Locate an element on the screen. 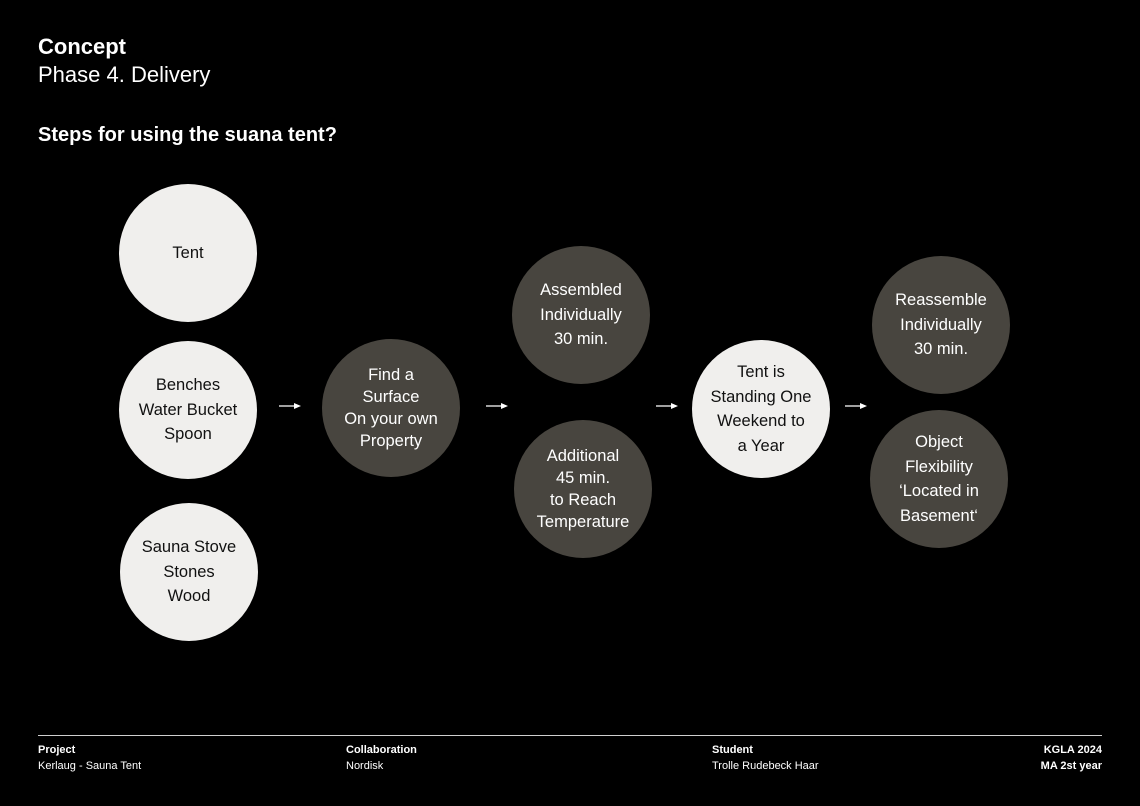 This screenshot has width=1140, height=806. step-circle-reassemble: Reassemble Individually 30 min. is located at coordinates (941, 325).